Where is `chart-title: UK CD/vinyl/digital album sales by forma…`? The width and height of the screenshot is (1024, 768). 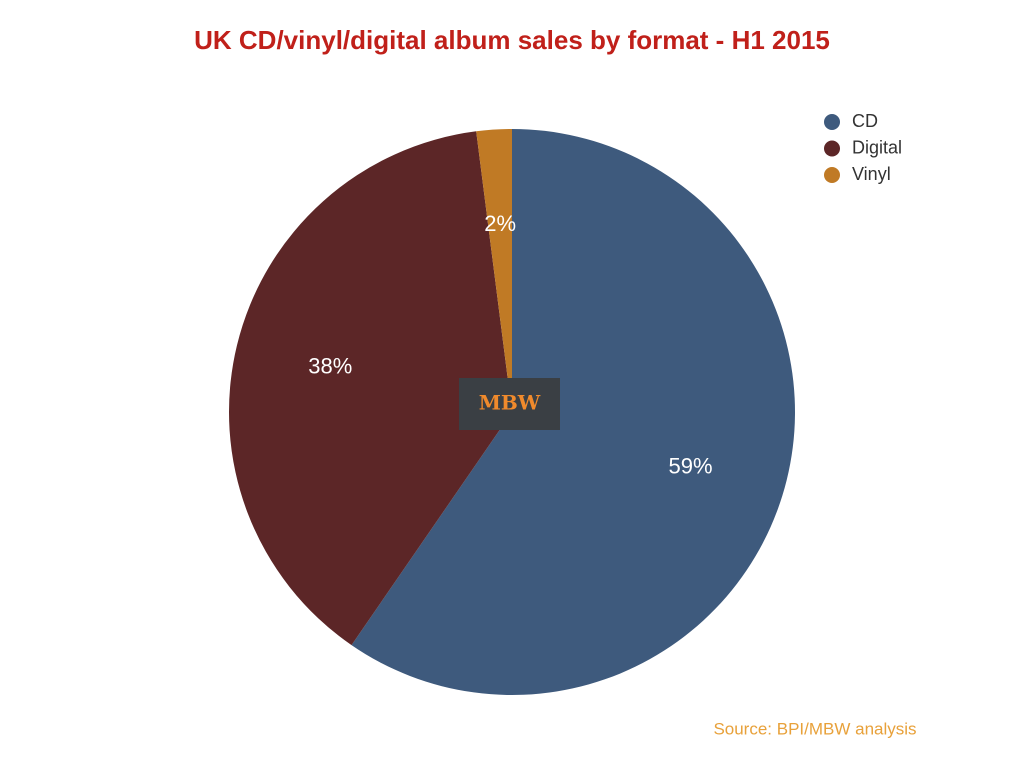 chart-title: UK CD/vinyl/digital album sales by forma… is located at coordinates (512, 40).